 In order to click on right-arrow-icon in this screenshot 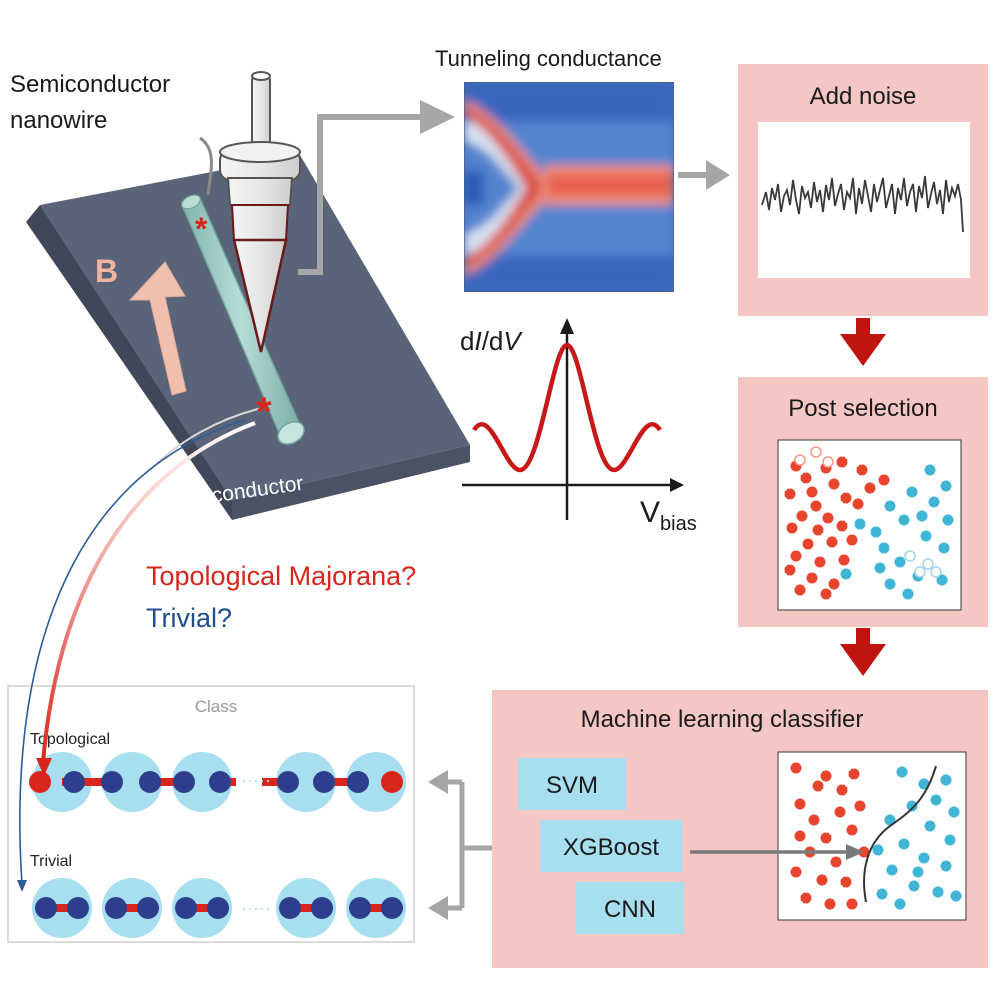, I will do `click(855, 852)`.